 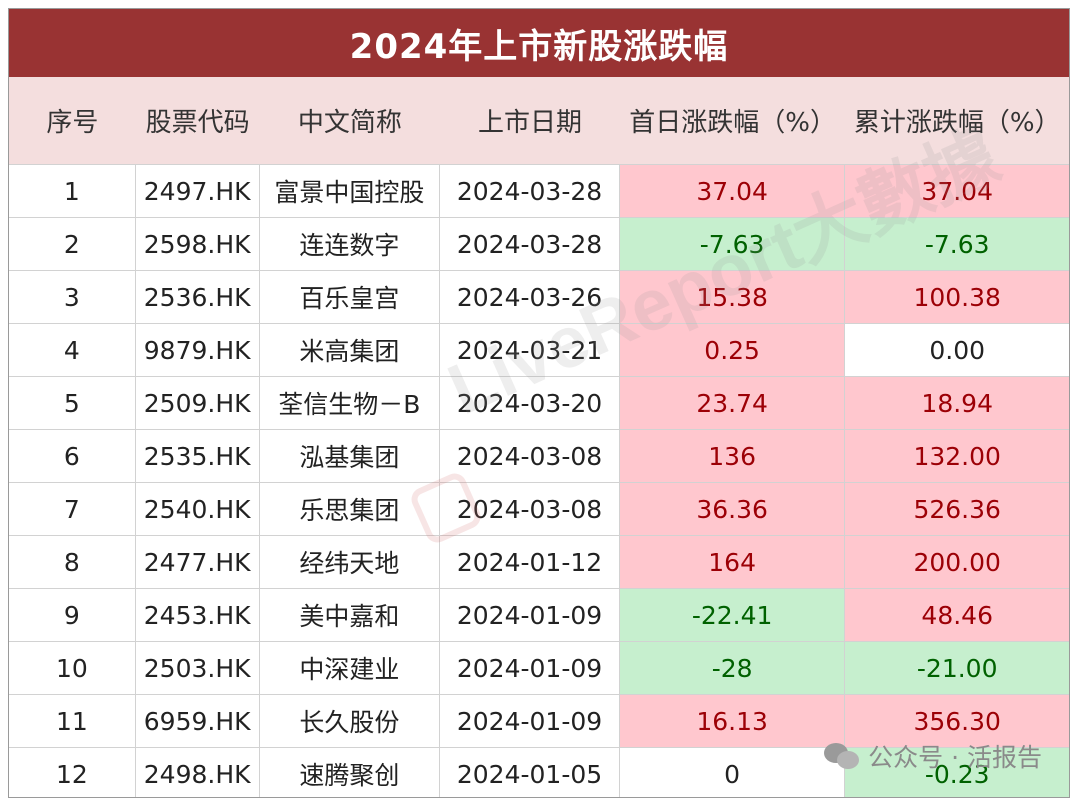 I want to click on header-listing-date: 上市日期, so click(x=530, y=123).